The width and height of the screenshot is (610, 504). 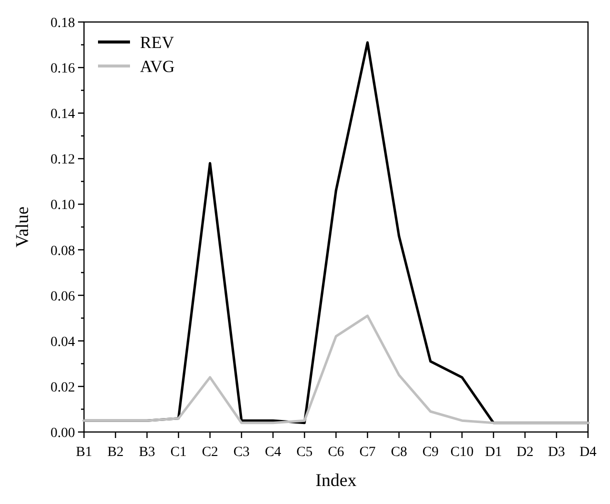 I want to click on x-axis-title: Index, so click(x=336, y=480).